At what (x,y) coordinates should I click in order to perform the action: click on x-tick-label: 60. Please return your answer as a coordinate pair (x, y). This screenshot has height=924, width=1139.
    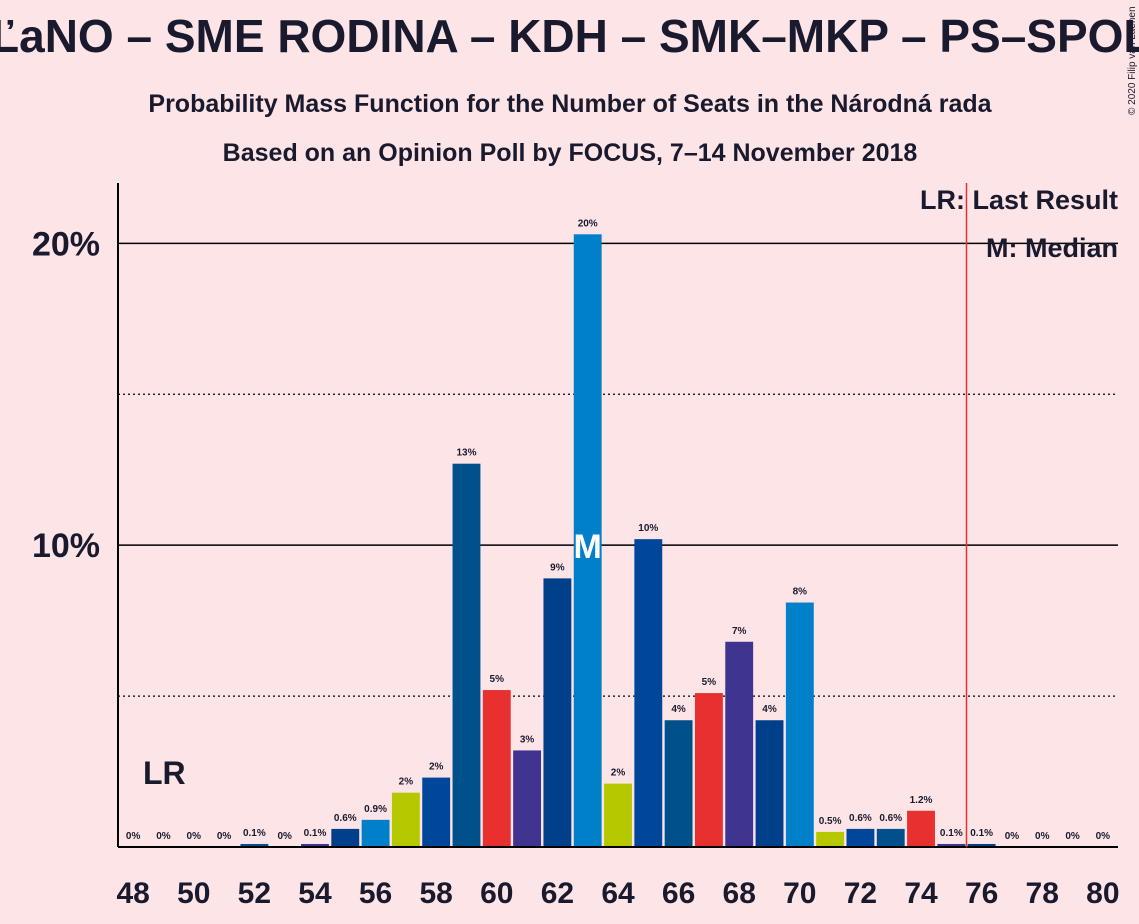
    Looking at the image, I should click on (496, 893).